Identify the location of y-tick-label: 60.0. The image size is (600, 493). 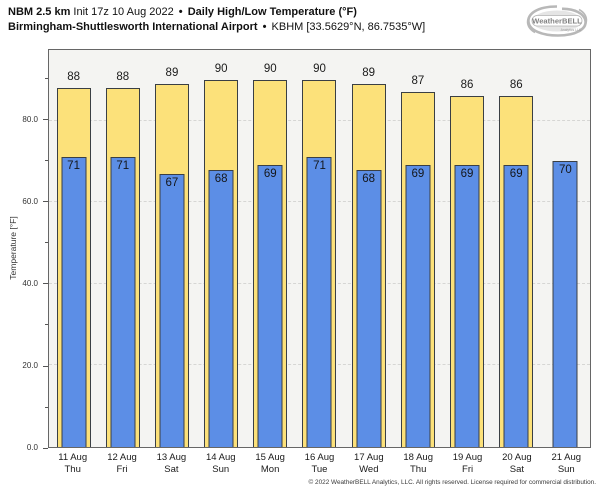
(30, 201).